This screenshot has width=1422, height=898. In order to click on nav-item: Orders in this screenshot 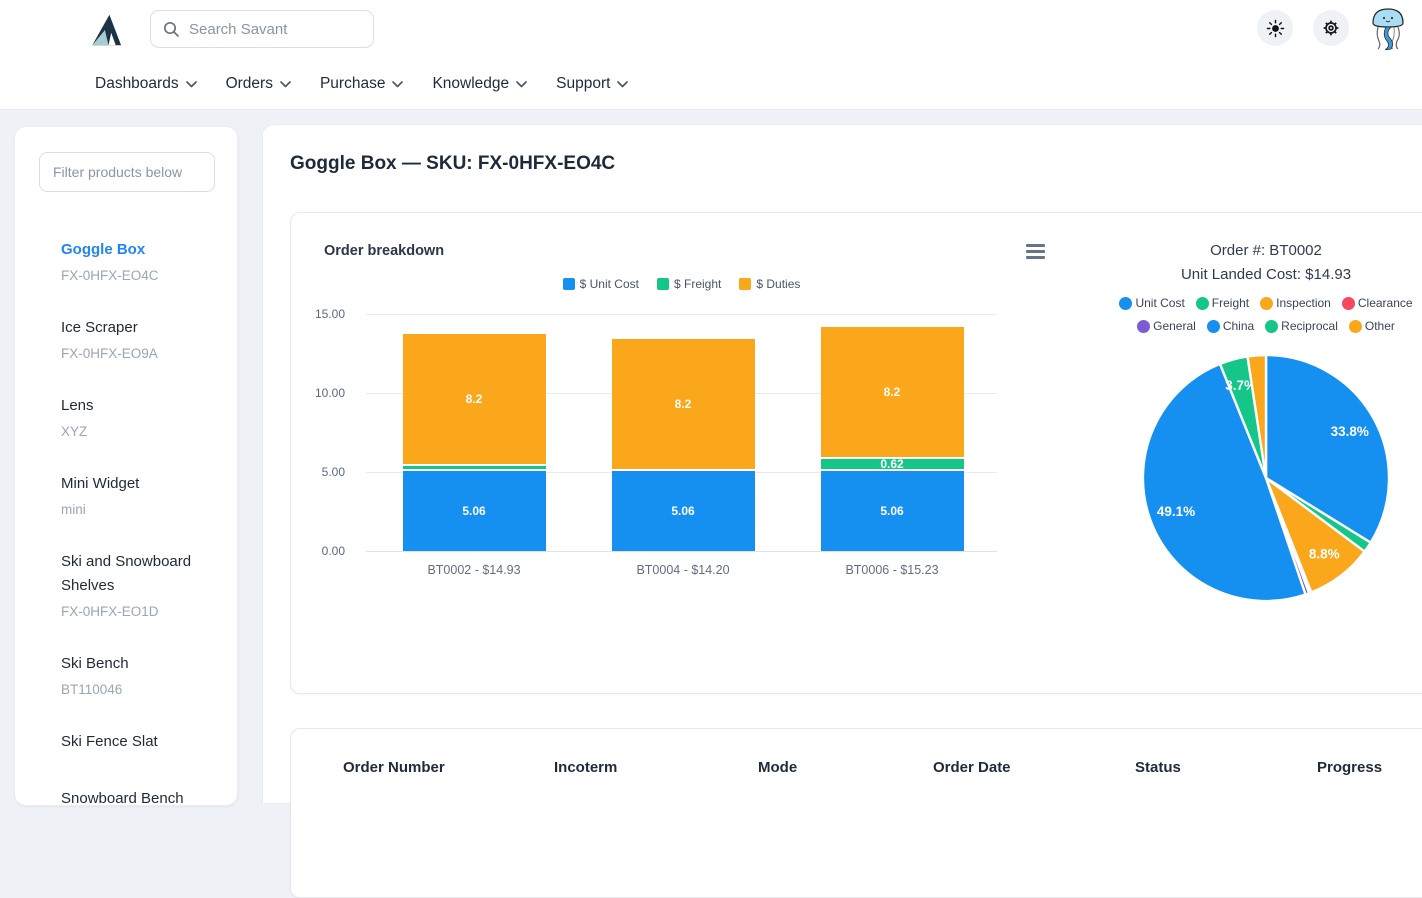, I will do `click(258, 84)`.